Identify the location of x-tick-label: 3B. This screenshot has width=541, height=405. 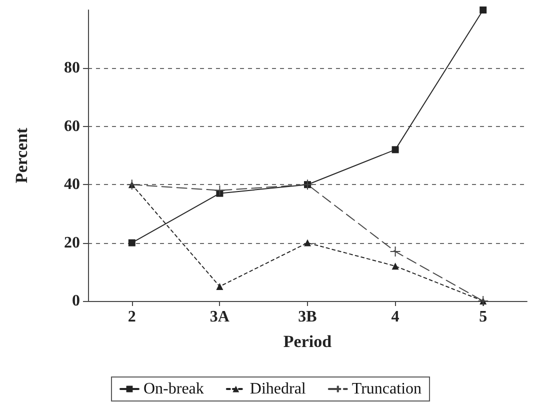
(308, 317).